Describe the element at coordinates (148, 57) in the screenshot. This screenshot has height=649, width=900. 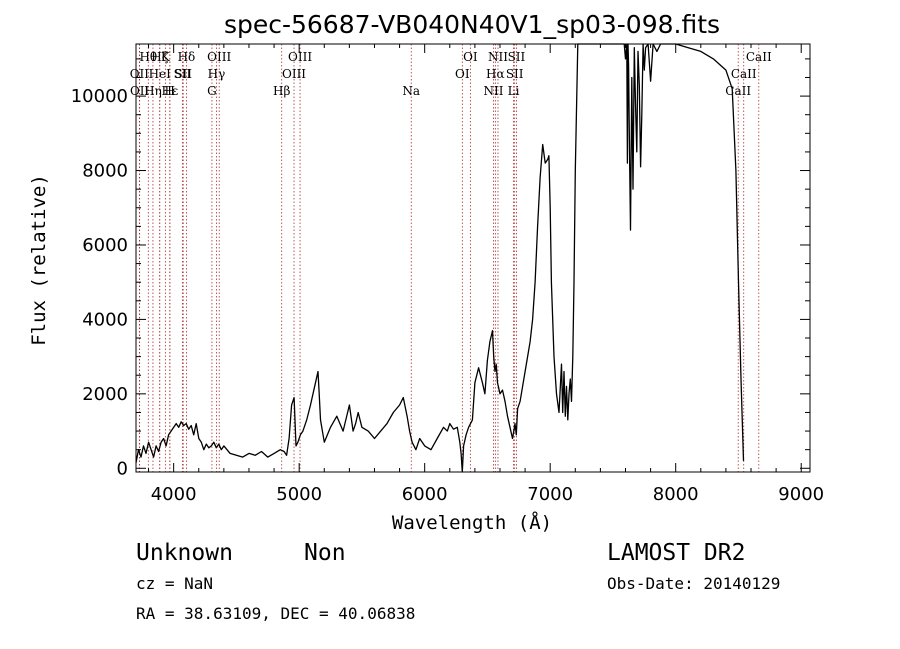
I see `spectral-line-label: Hθ` at that location.